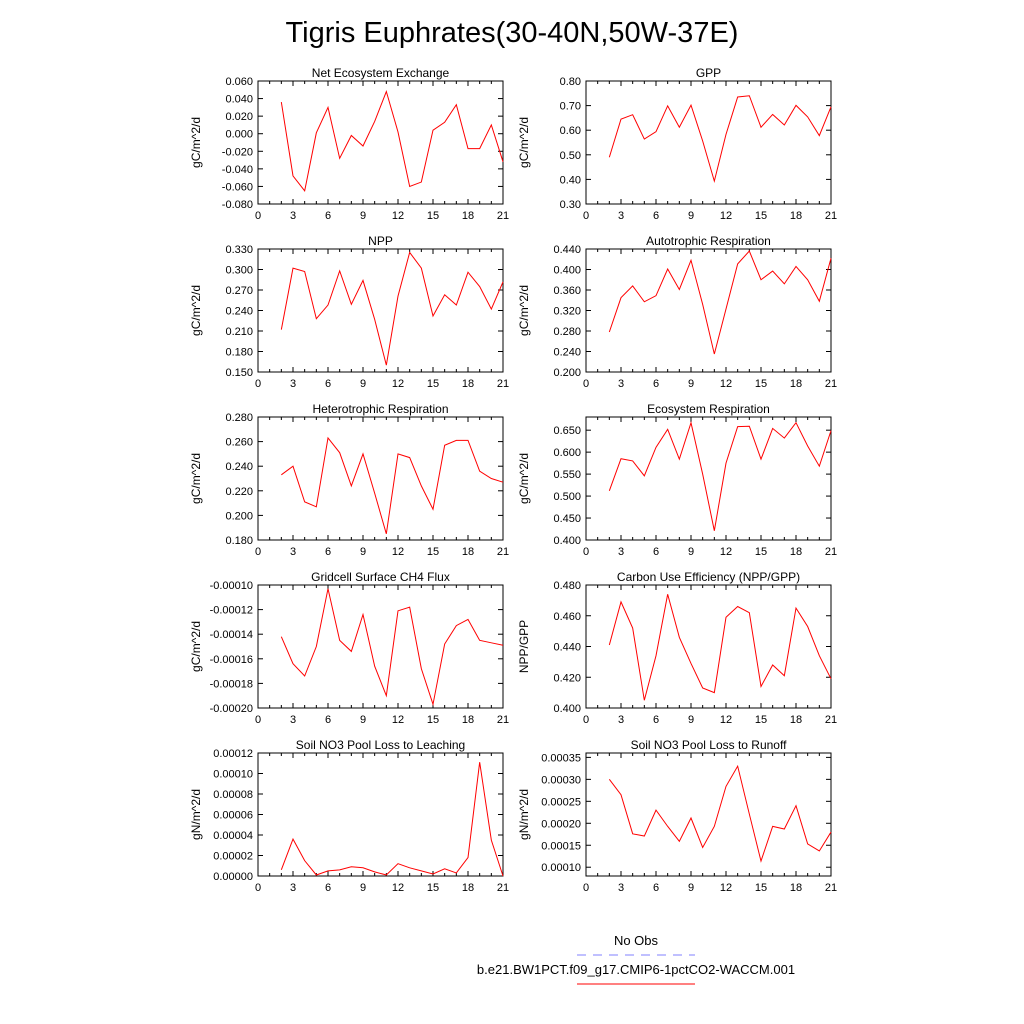 The image size is (1024, 1024). I want to click on y-tick-label: 0.210, so click(239, 332).